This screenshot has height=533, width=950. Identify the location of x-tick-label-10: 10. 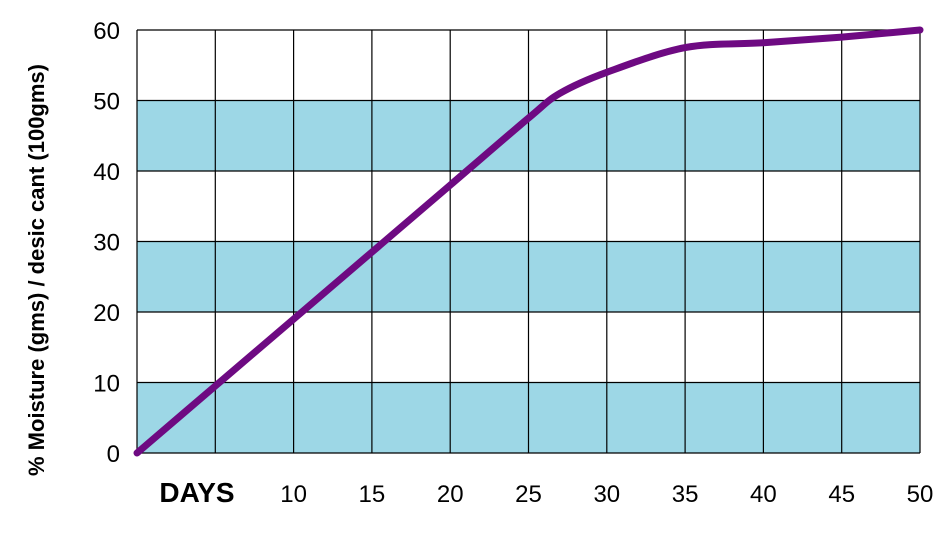
(293, 494).